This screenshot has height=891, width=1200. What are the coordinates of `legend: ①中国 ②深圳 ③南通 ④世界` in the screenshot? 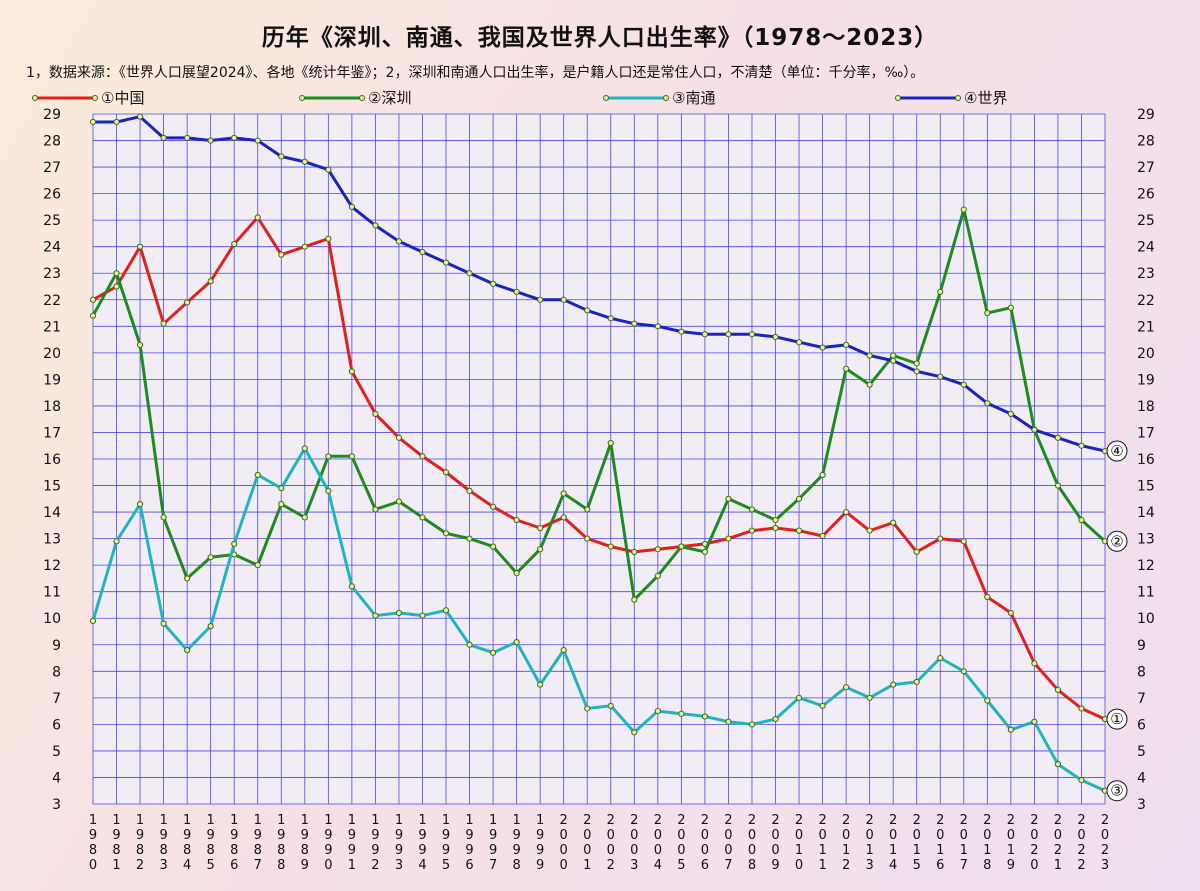 It's located at (519, 98).